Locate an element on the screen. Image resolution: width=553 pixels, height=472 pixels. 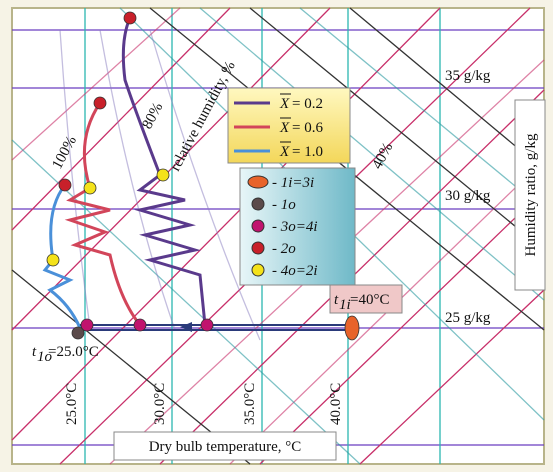
dry-bulb-label: 40.0°C is located at coordinates (336, 404).